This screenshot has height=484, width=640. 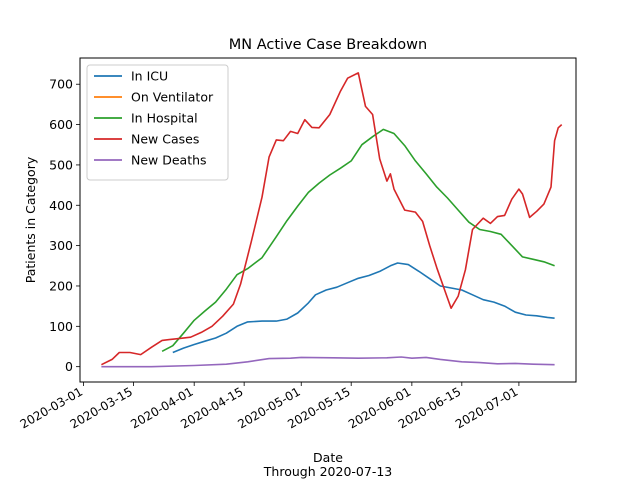 I want to click on legend-box, so click(x=157, y=122).